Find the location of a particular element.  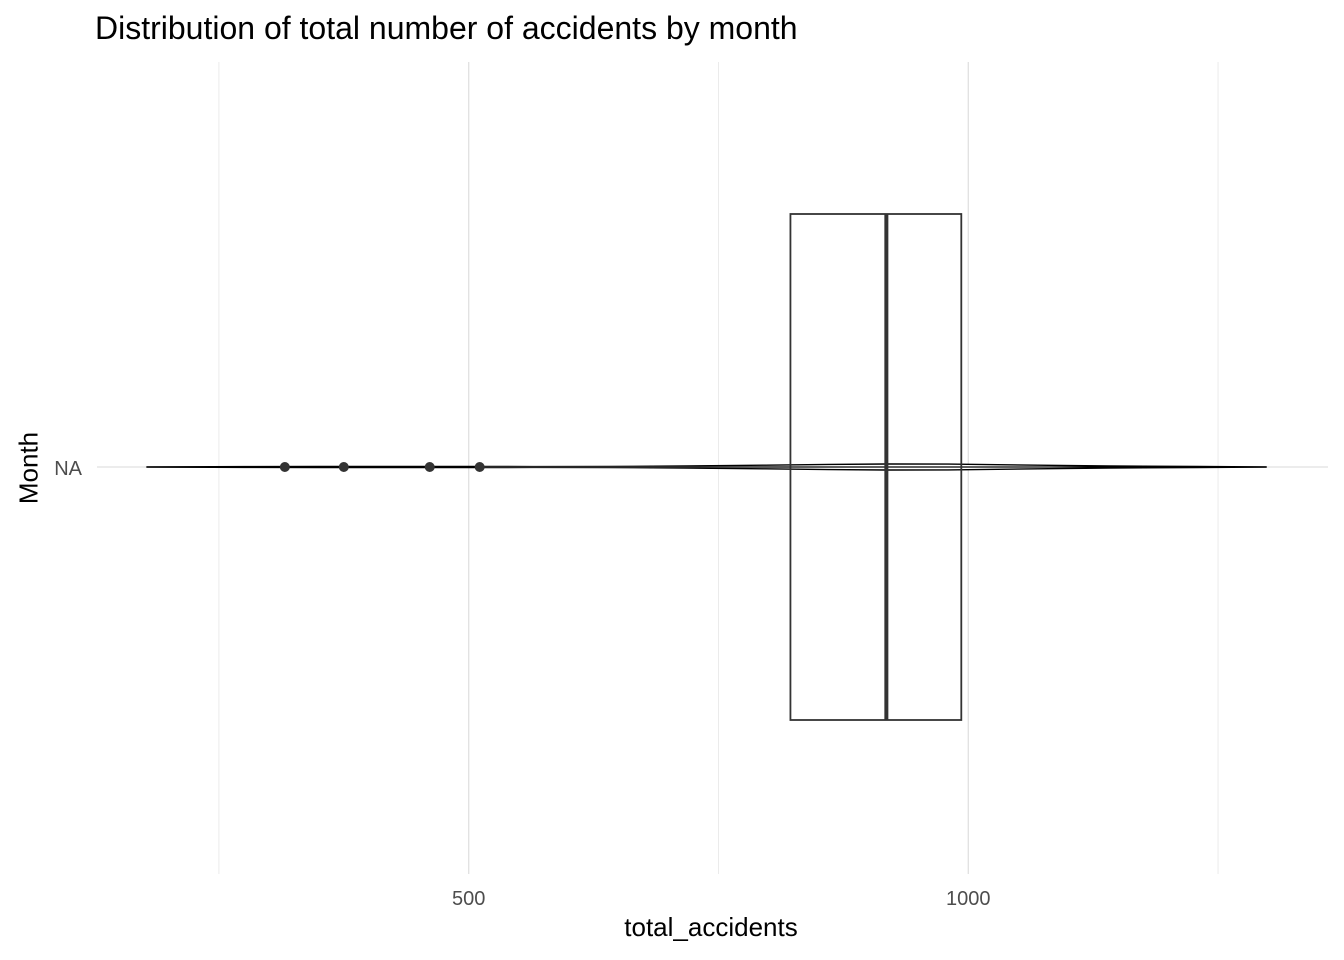

x-tick-label: 1000 is located at coordinates (968, 899).